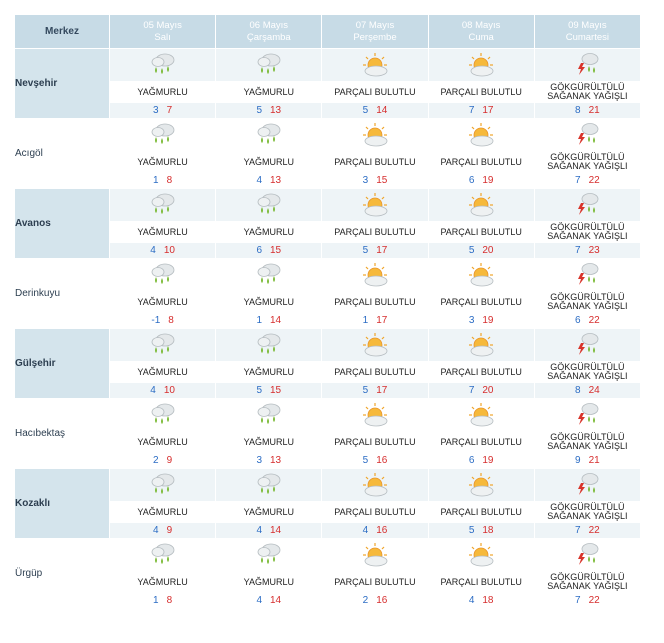  I want to click on temp-cell: 5 17, so click(375, 250).